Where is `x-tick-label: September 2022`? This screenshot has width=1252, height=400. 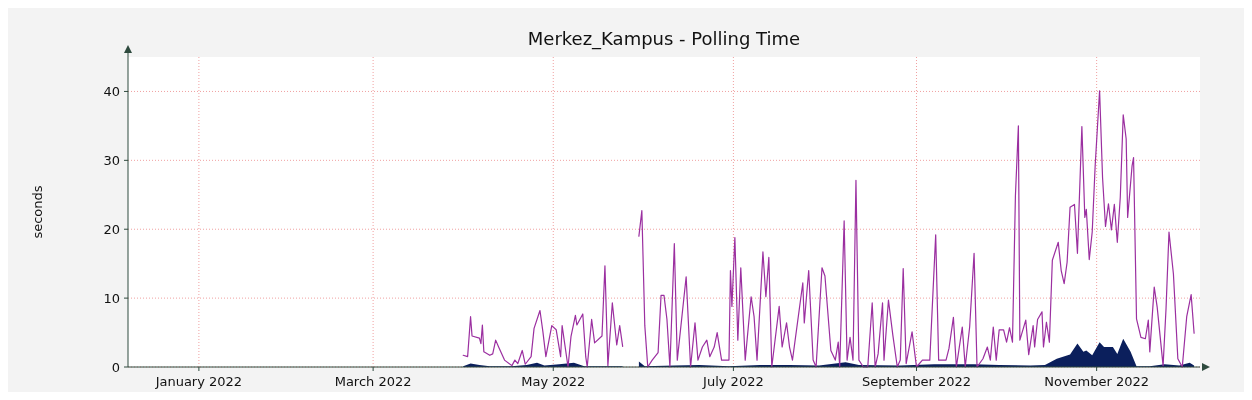 x-tick-label: September 2022 is located at coordinates (916, 381).